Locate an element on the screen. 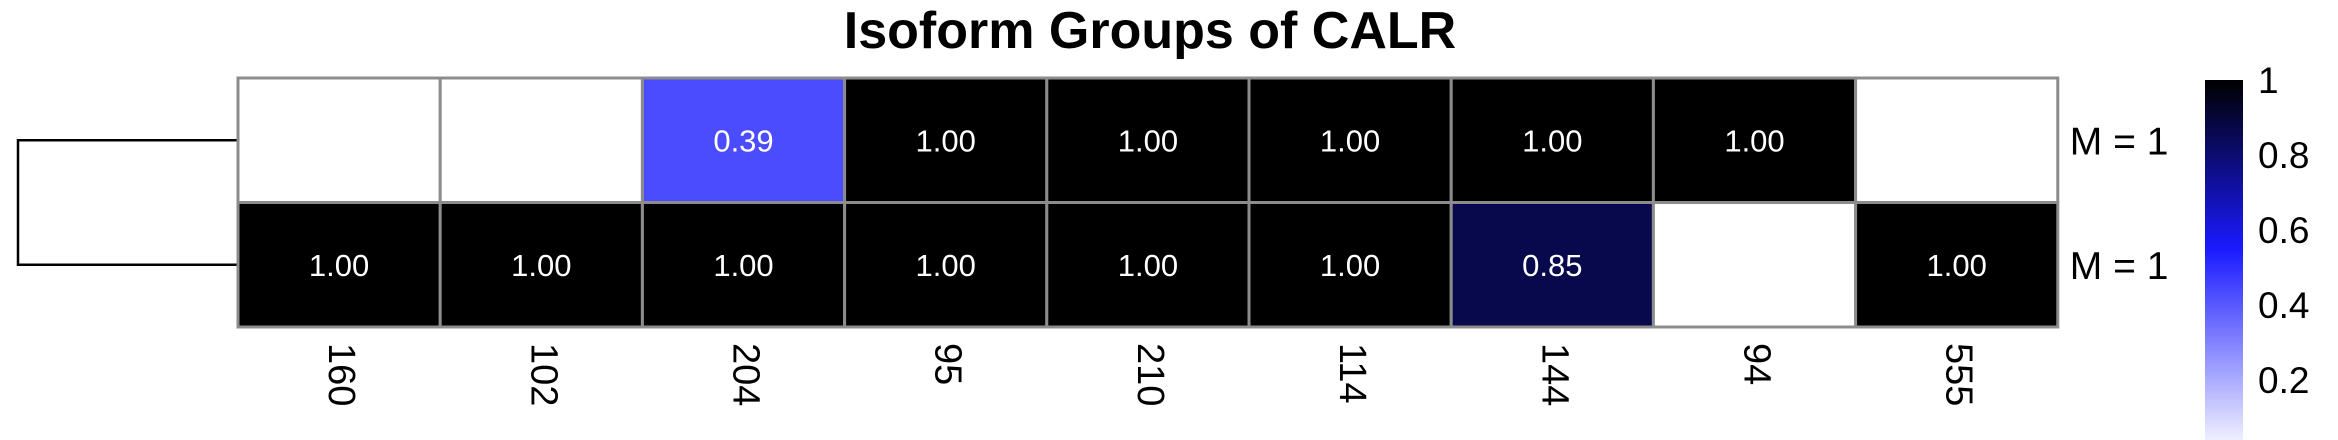  color-legend: 1 0.8 0.6 0.4 0.2 0 is located at coordinates (2257, 250).